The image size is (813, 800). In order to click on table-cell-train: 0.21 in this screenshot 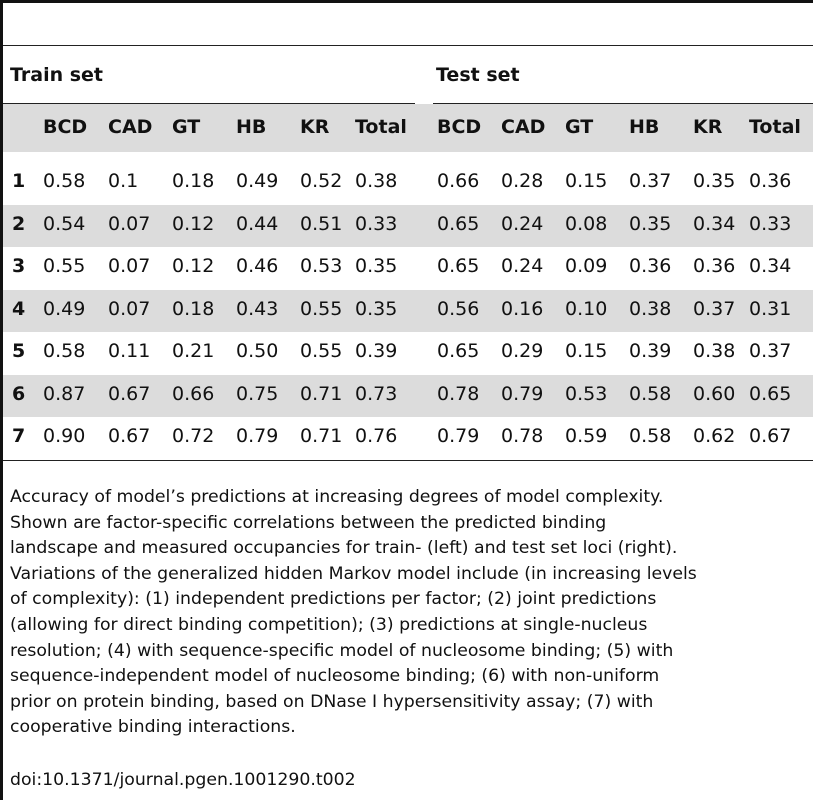, I will do `click(193, 351)`.